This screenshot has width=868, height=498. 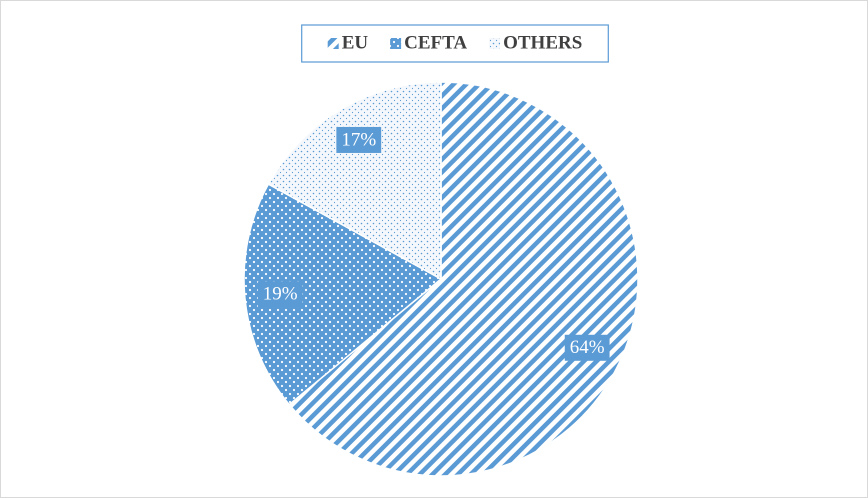 I want to click on legend-label: OTHERS, so click(x=542, y=42).